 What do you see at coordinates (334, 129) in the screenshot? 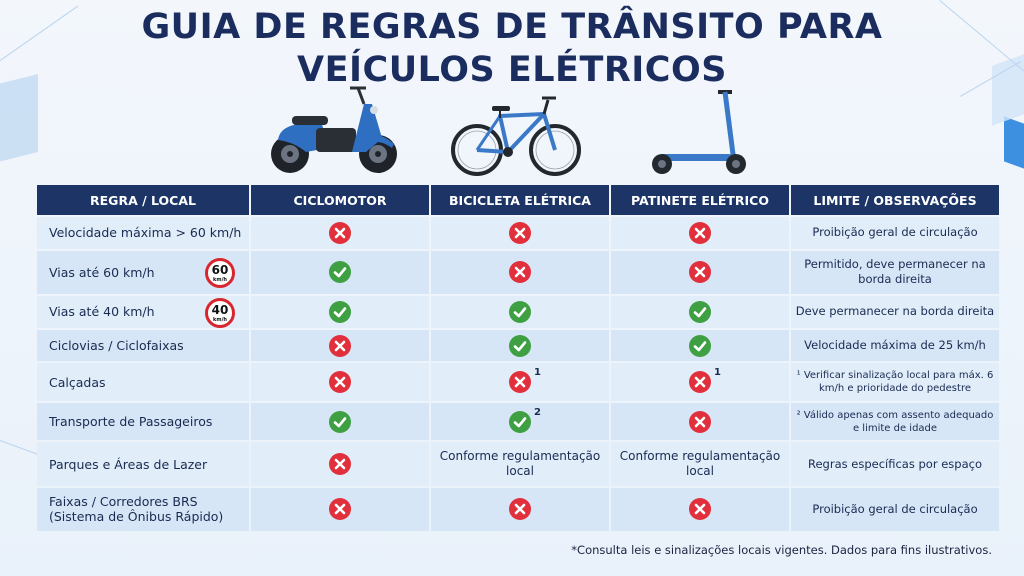
I see `moped-image` at bounding box center [334, 129].